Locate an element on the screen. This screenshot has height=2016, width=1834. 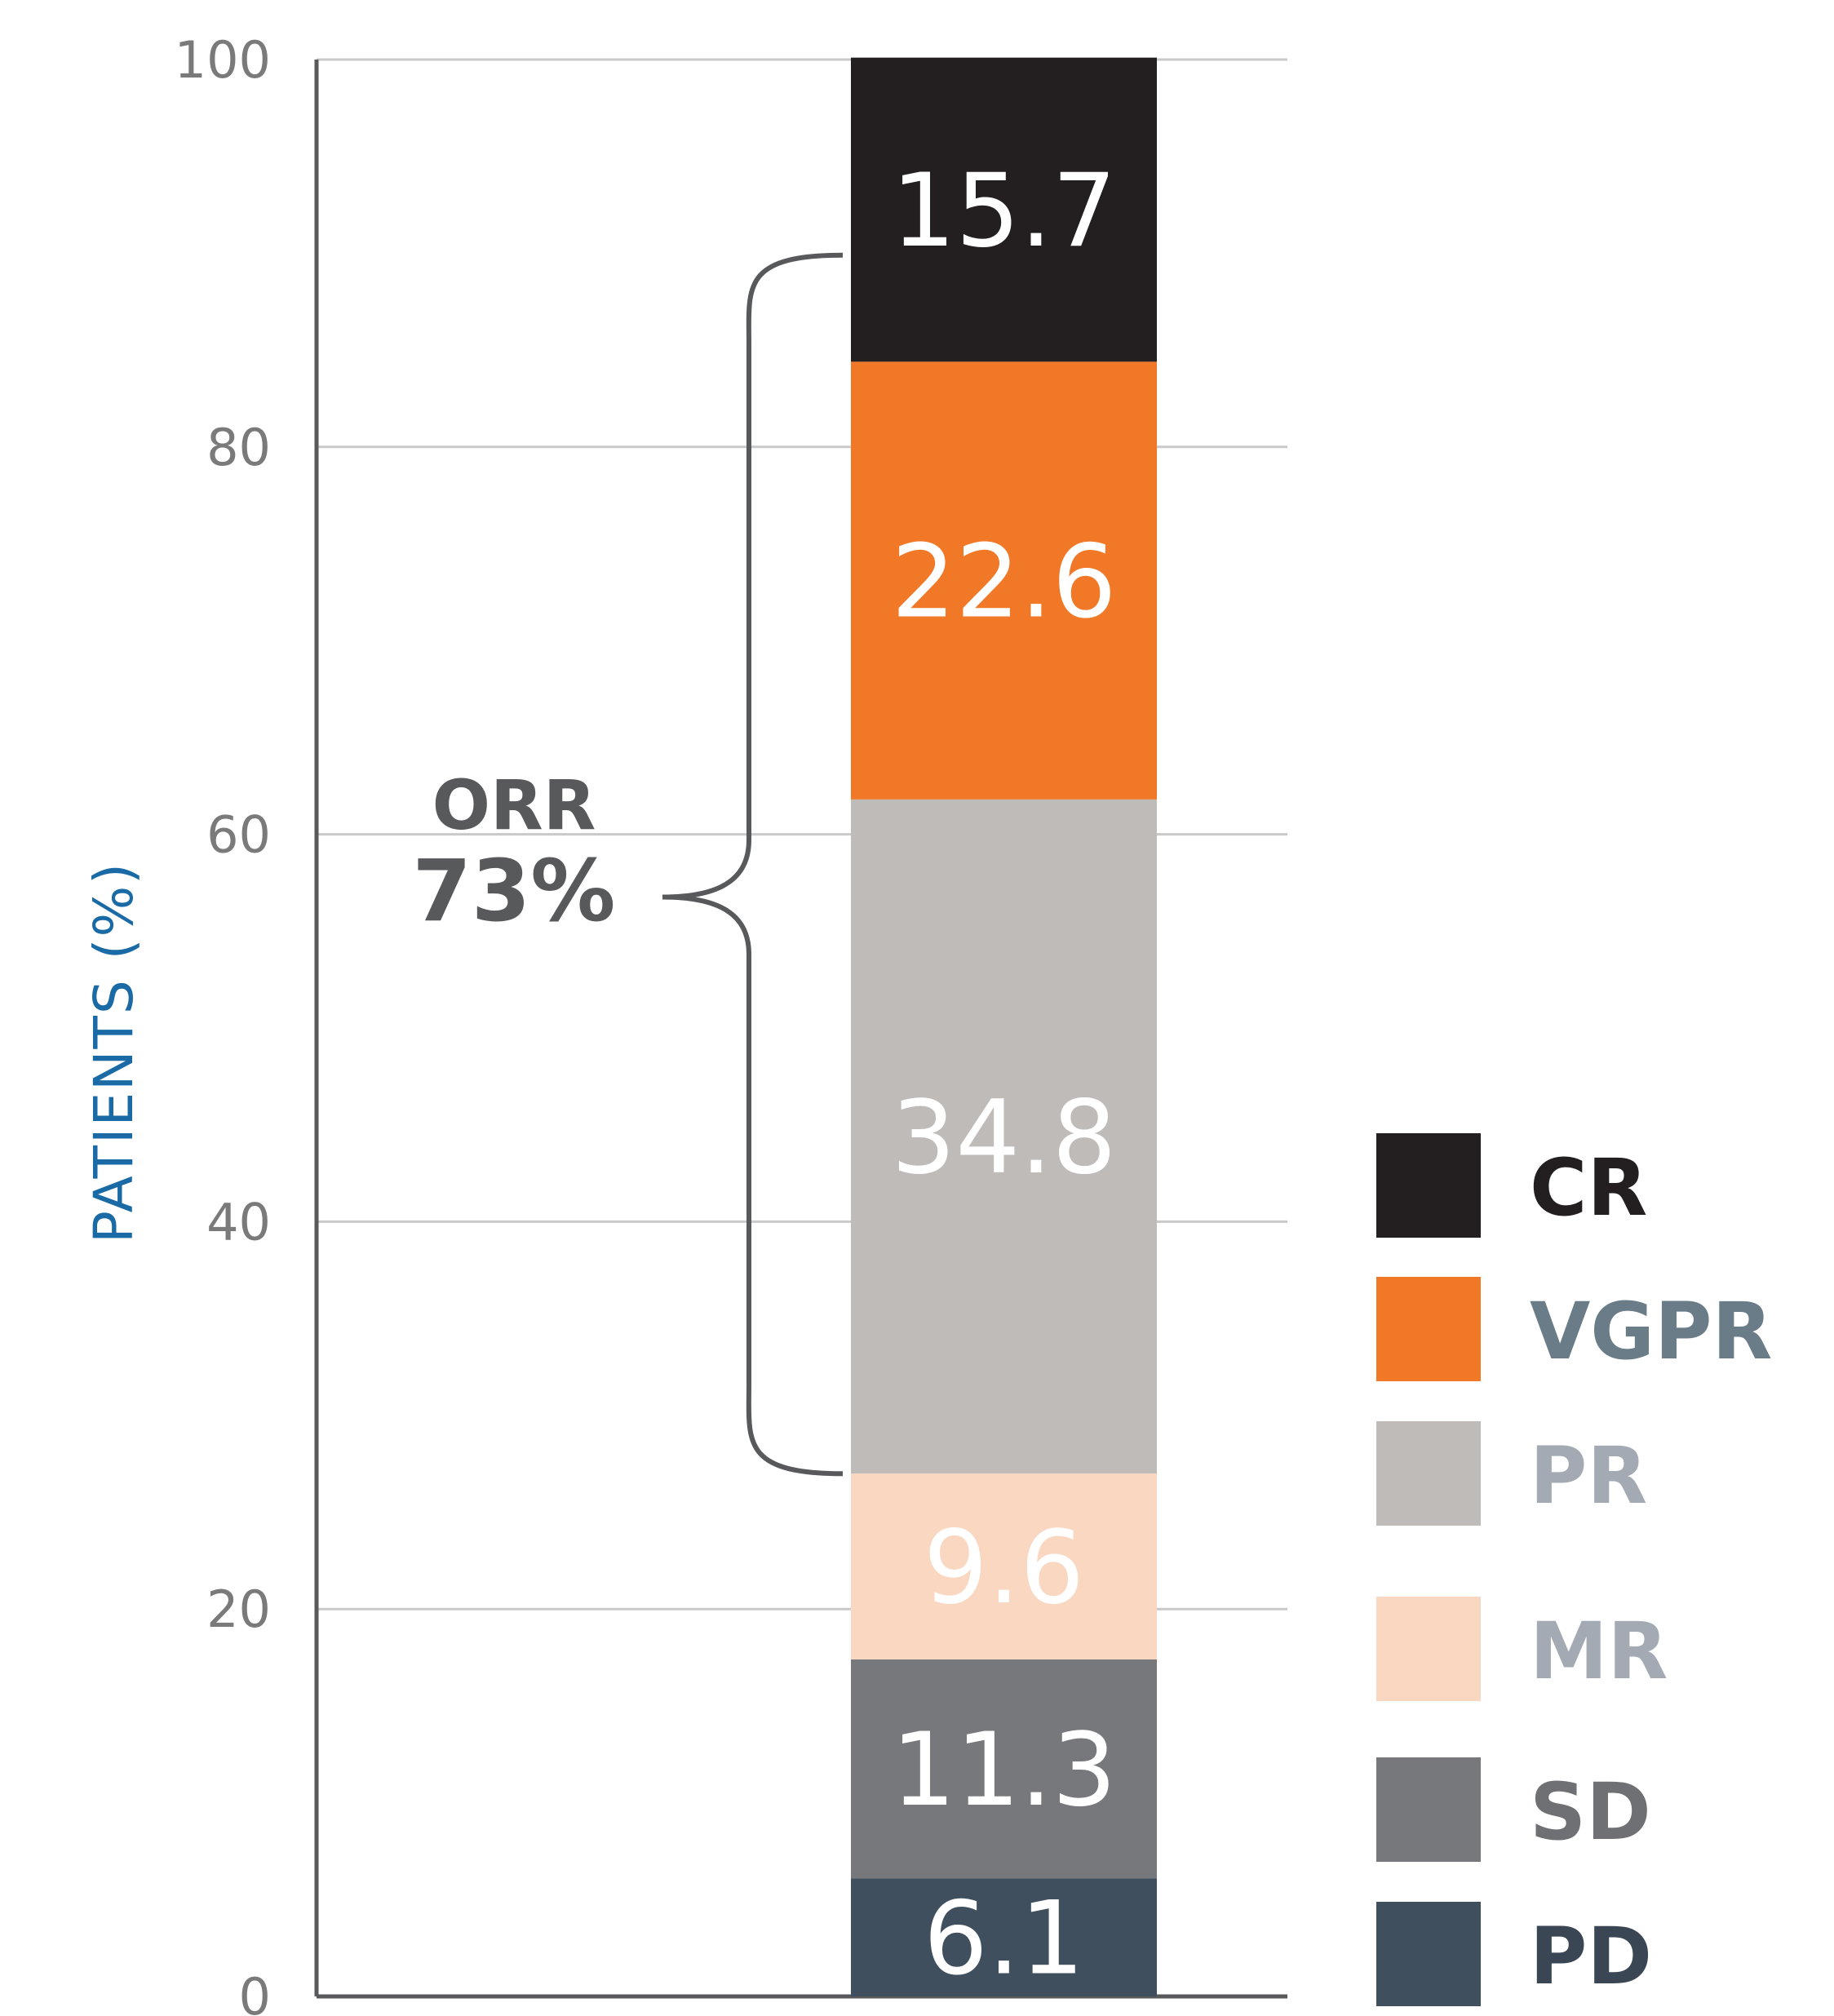
bar-segment-vgpr is located at coordinates (1004, 580).